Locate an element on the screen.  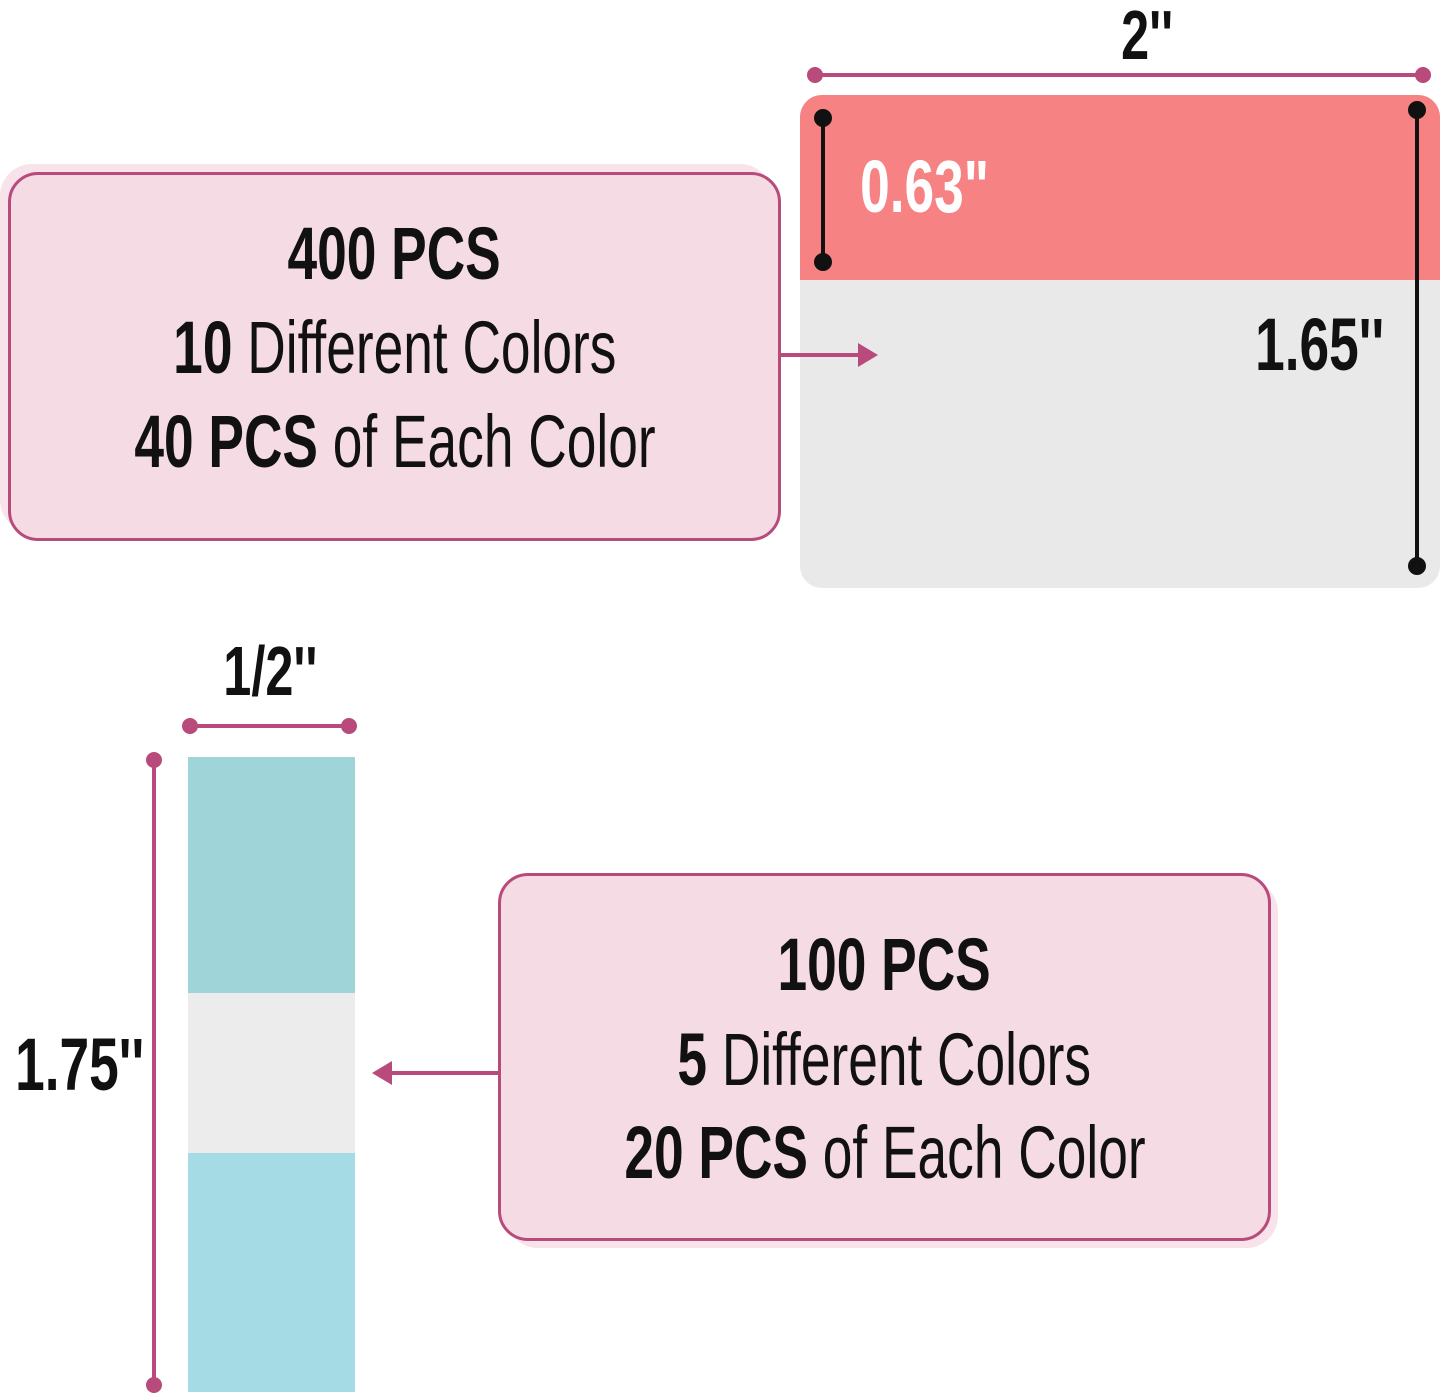
small-width-label: 1/2'' is located at coordinates (270, 671).